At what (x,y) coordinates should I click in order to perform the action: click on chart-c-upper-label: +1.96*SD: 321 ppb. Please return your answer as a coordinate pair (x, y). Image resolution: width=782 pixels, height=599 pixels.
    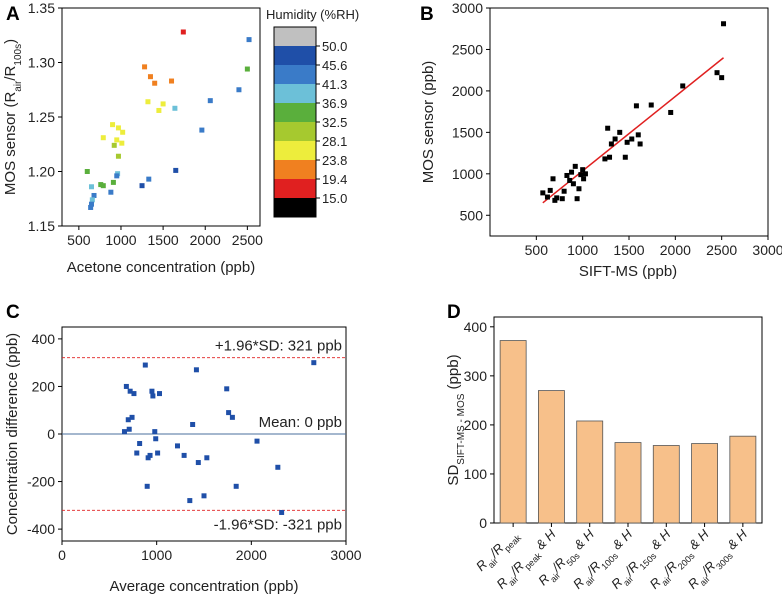
    Looking at the image, I should click on (278, 346).